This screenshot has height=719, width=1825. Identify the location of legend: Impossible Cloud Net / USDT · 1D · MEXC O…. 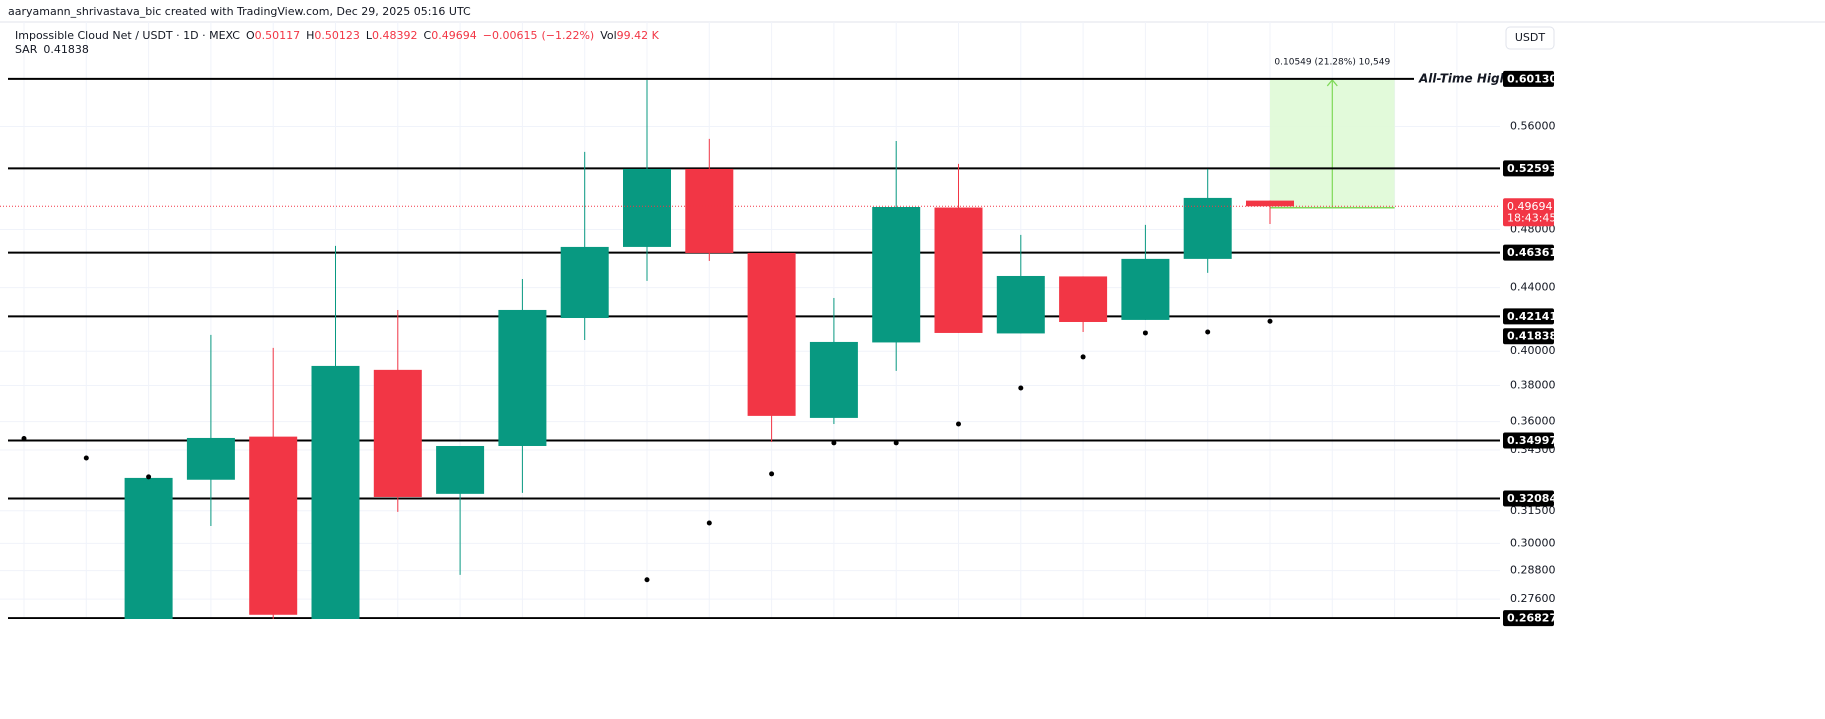
(337, 35).